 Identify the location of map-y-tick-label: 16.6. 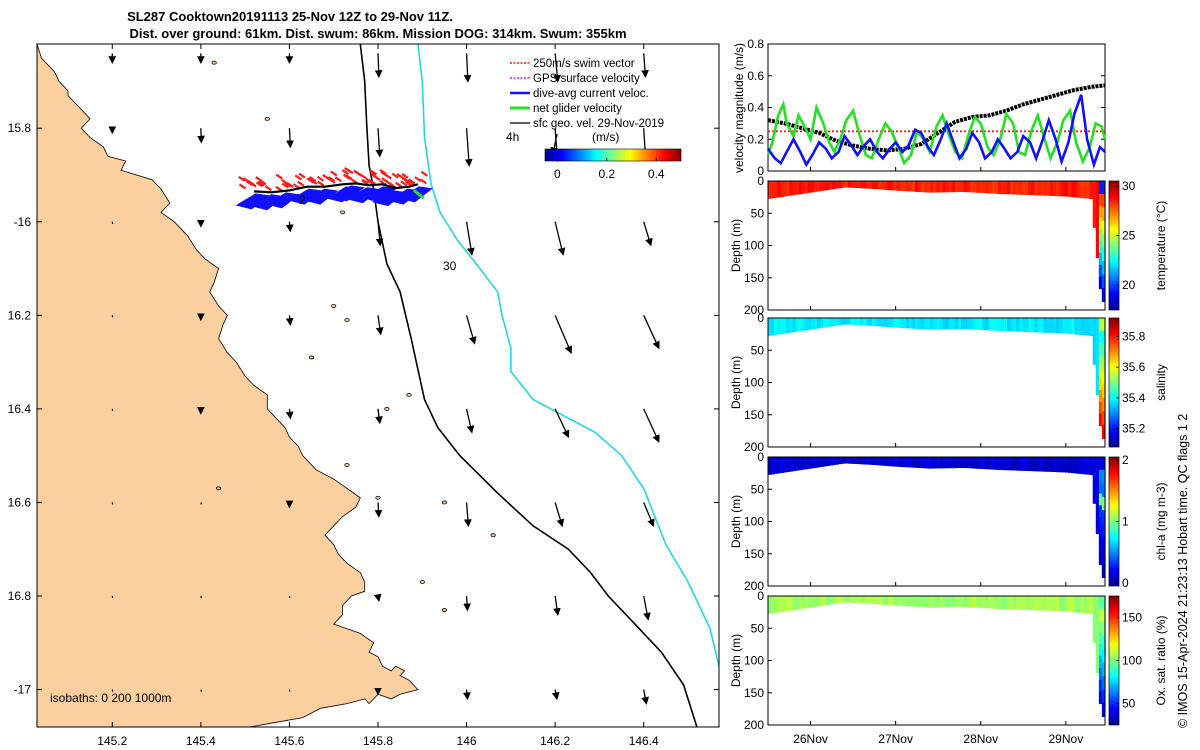
(20, 502).